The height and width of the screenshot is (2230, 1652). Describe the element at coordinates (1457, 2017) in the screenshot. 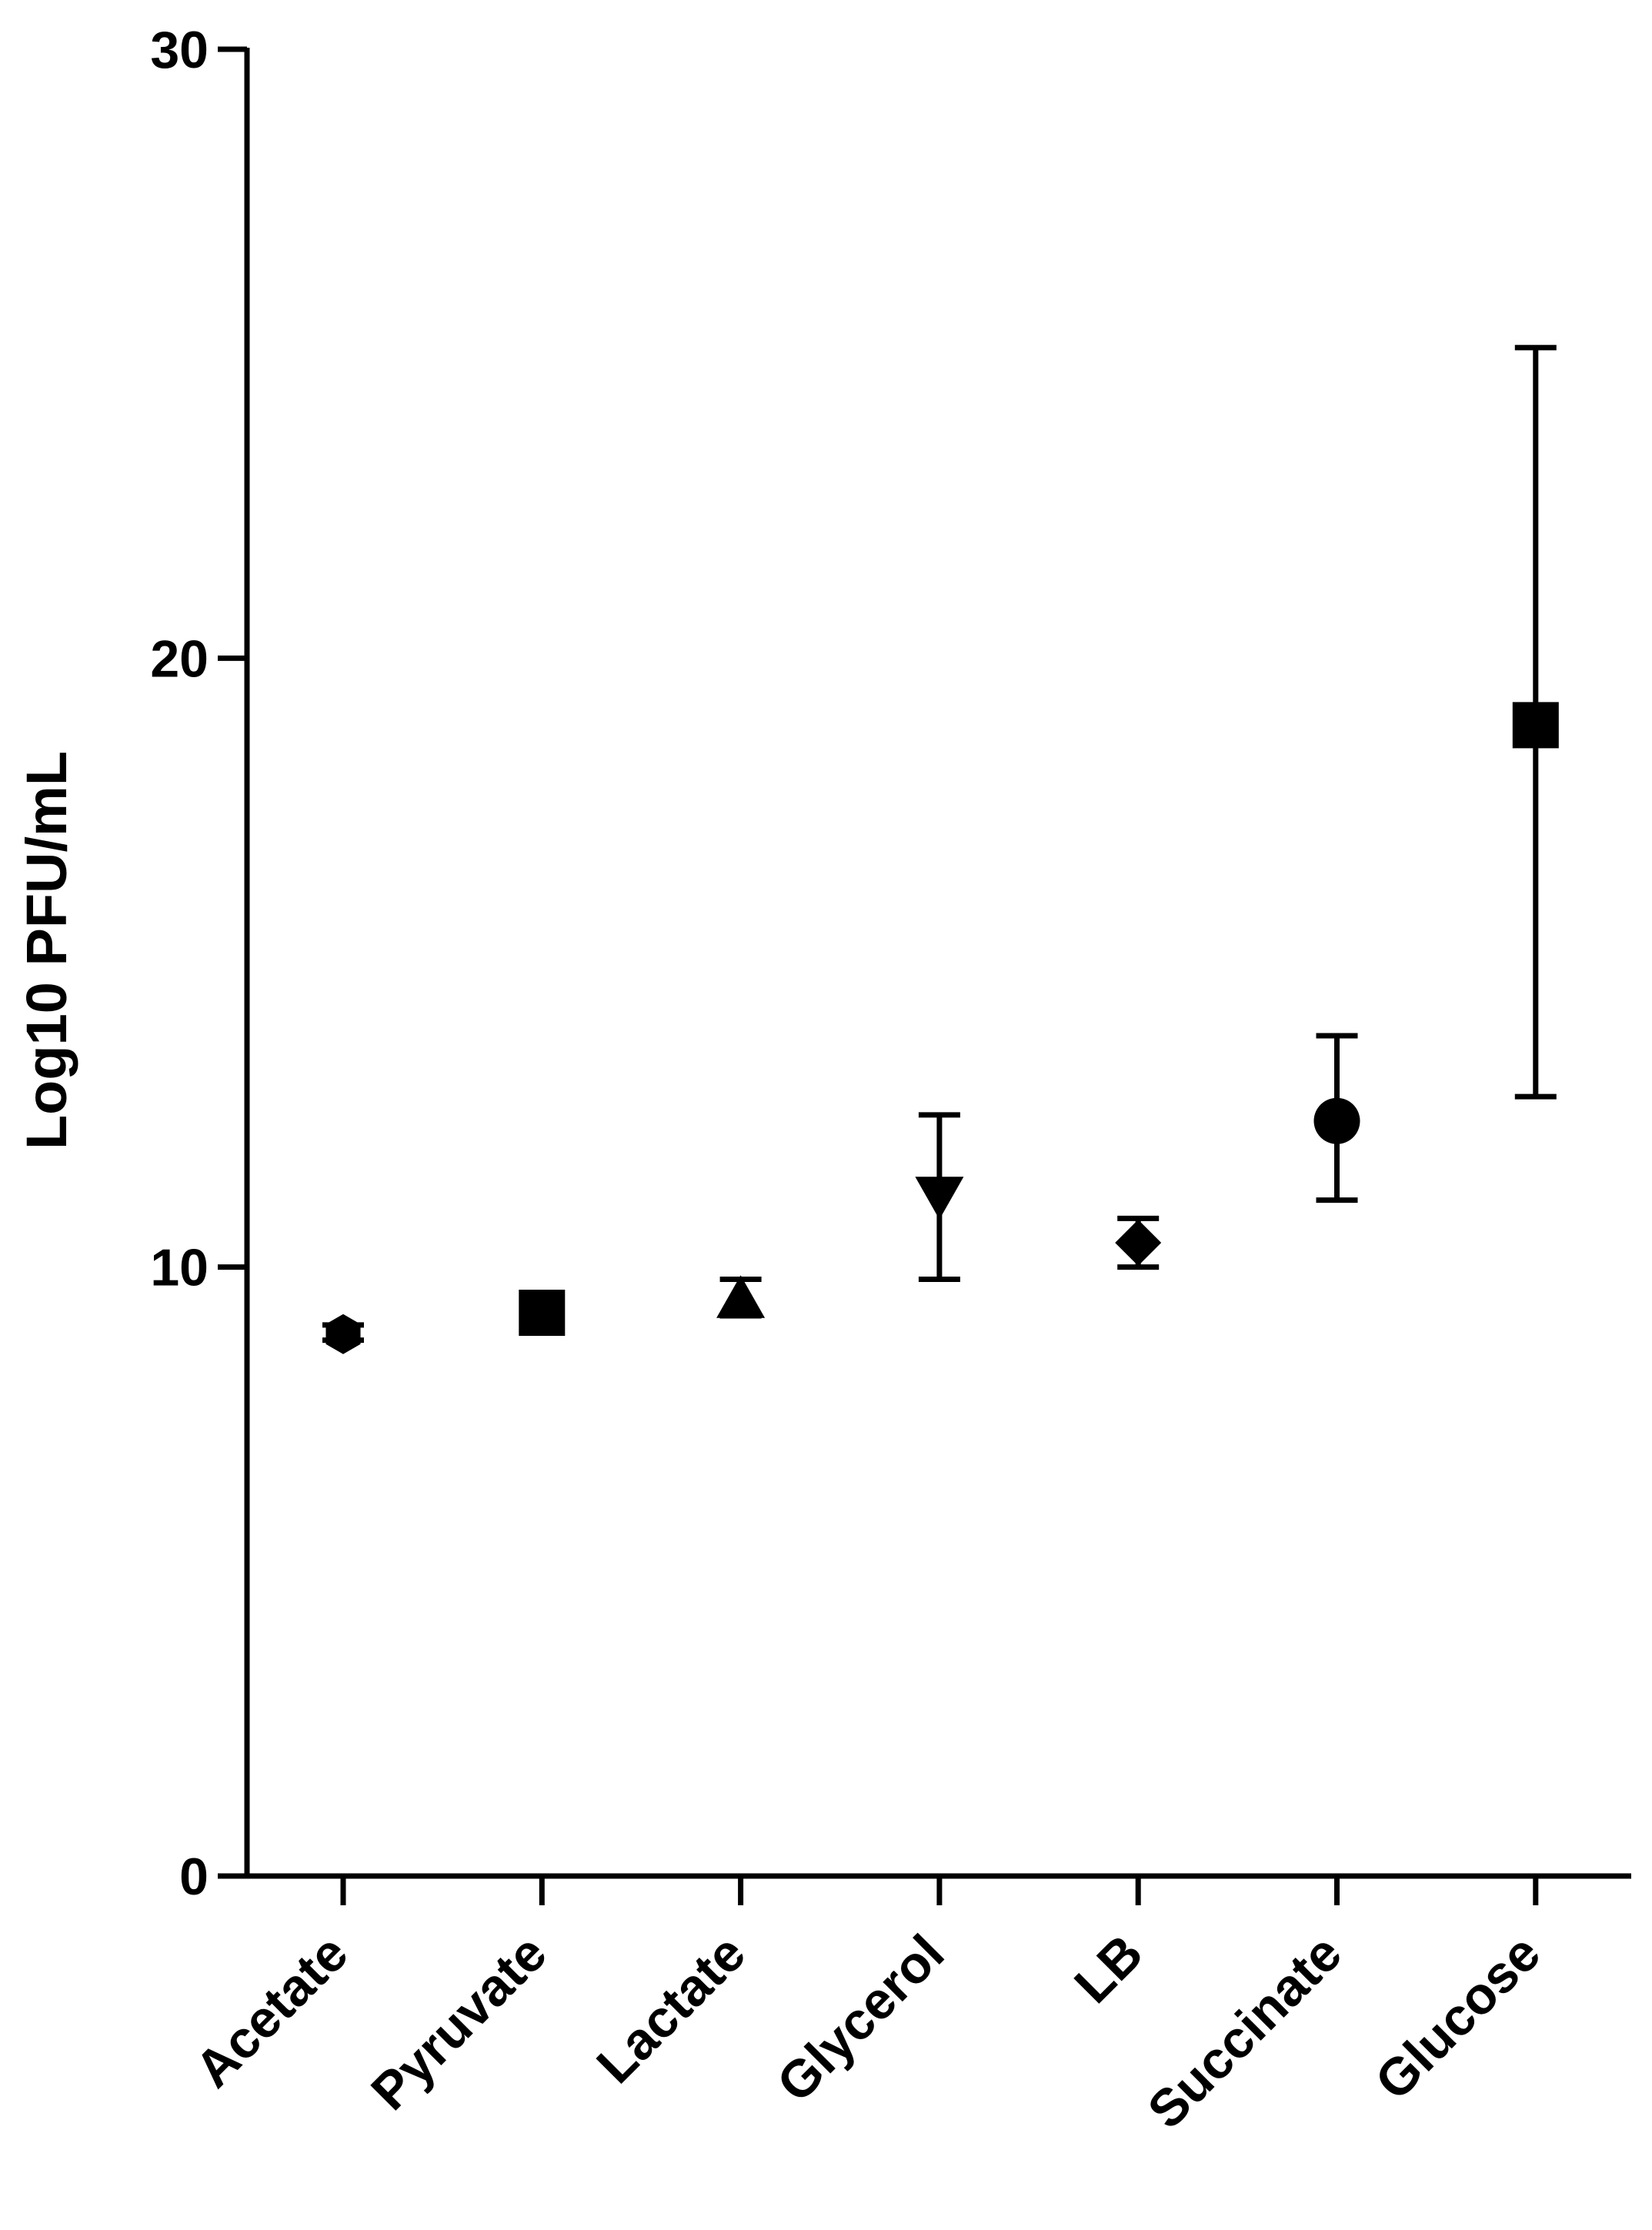

I see `x-tick-label: Glucose` at that location.